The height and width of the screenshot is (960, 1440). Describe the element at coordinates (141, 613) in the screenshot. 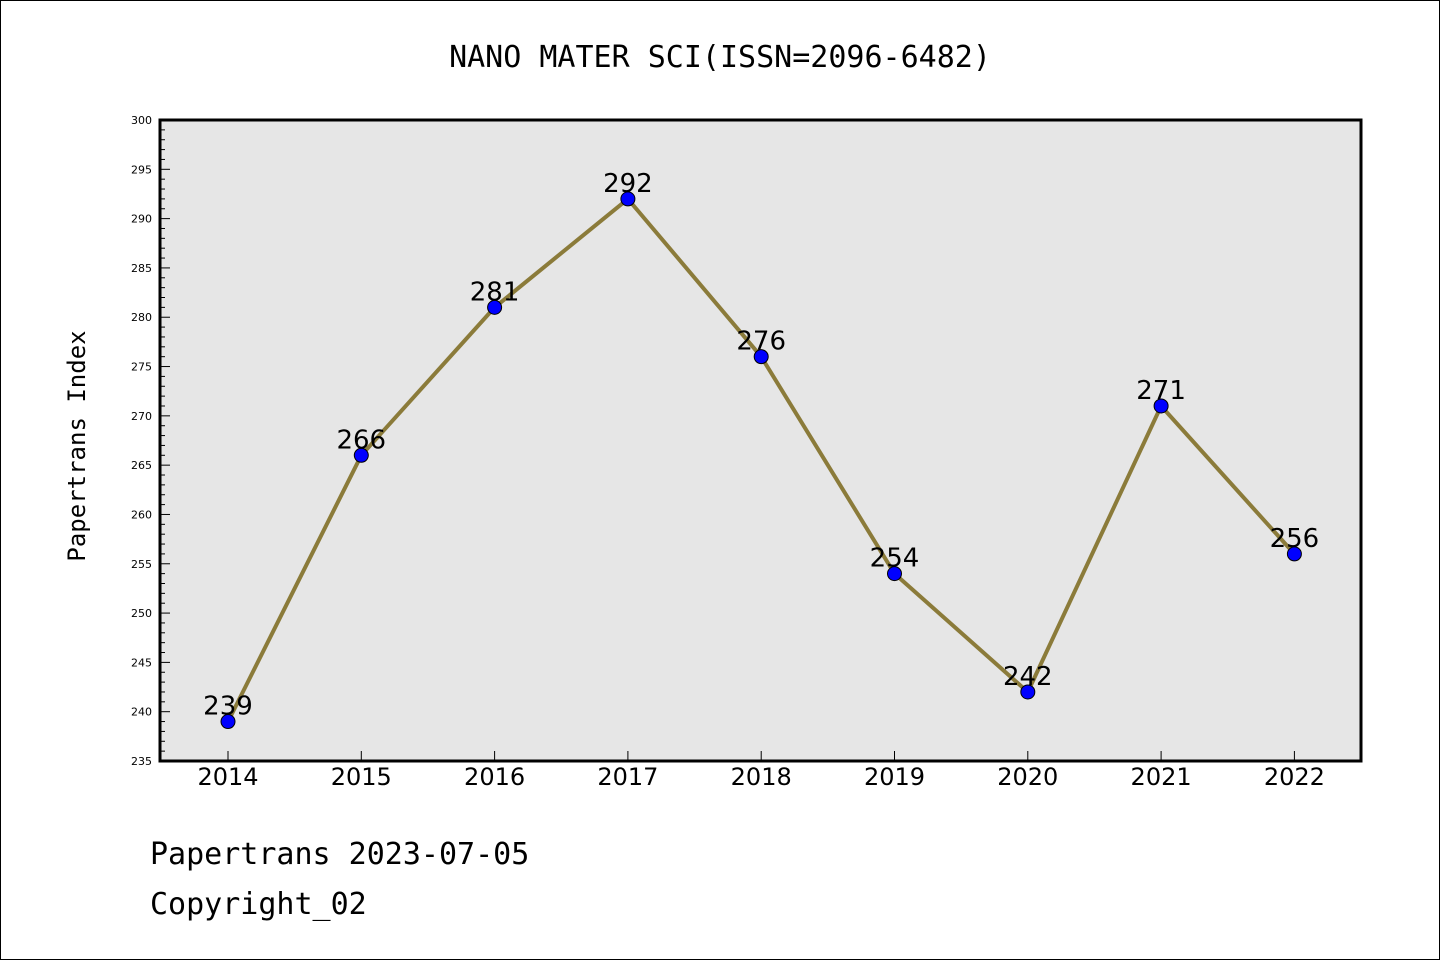

I see `y-tick-label: 250` at that location.